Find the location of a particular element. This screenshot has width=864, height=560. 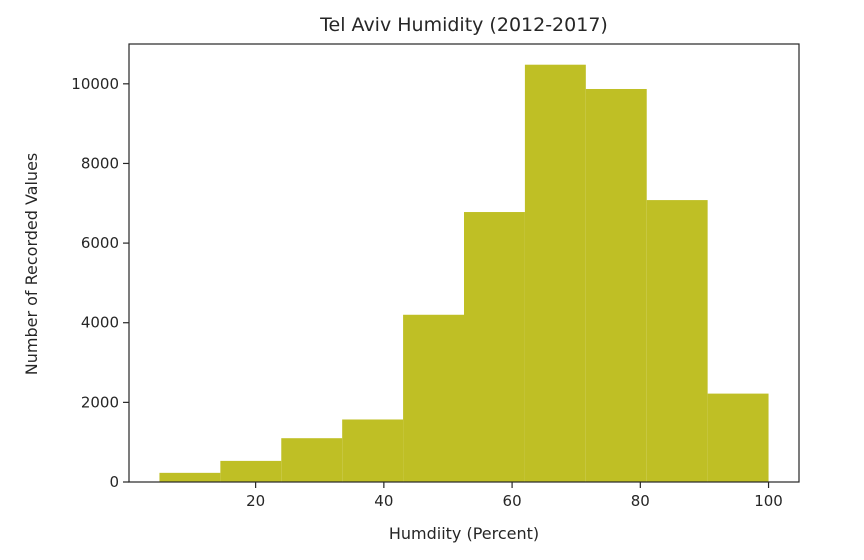

y-tick-label: 0 is located at coordinates (114, 482).